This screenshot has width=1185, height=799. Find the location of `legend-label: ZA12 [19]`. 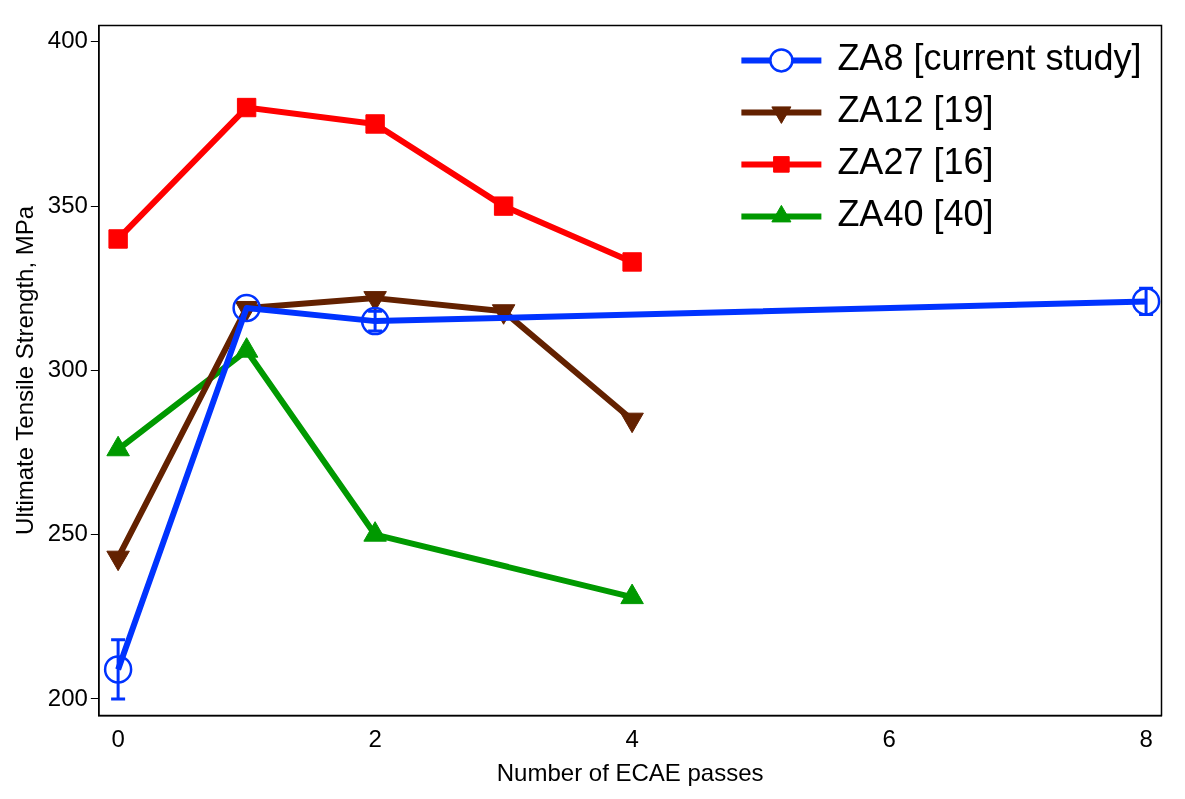

legend-label: ZA12 [19] is located at coordinates (915, 110).